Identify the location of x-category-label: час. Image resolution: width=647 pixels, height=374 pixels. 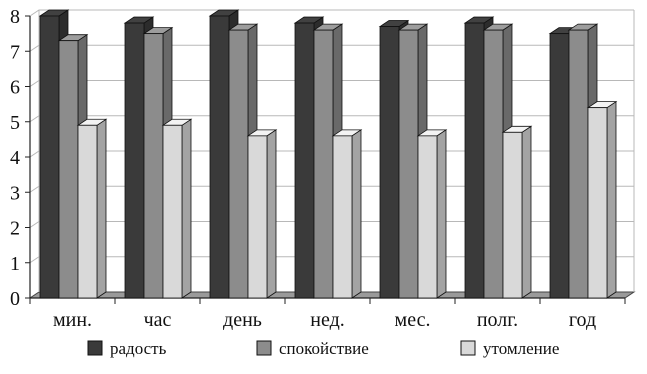
(158, 320).